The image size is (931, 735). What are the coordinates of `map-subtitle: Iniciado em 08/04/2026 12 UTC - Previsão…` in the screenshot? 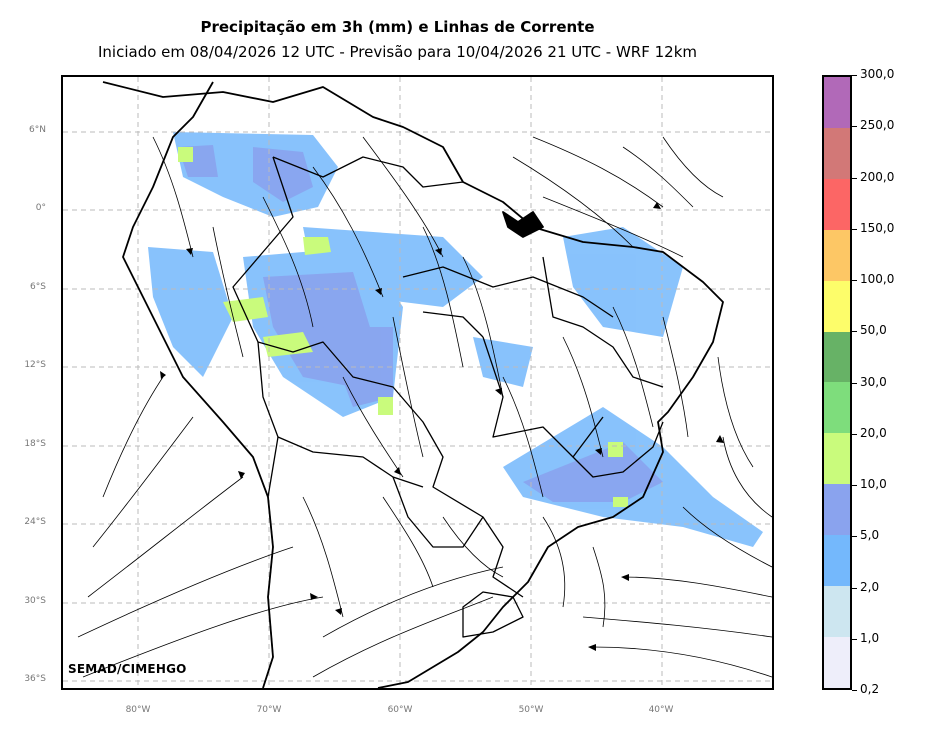 It's located at (397, 52).